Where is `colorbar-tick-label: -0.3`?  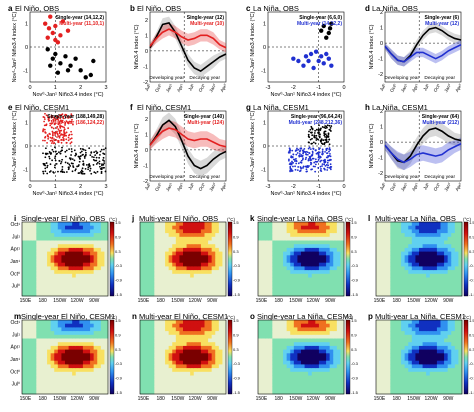 colorbar-tick-label: -0.3 is located at coordinates (237, 265).